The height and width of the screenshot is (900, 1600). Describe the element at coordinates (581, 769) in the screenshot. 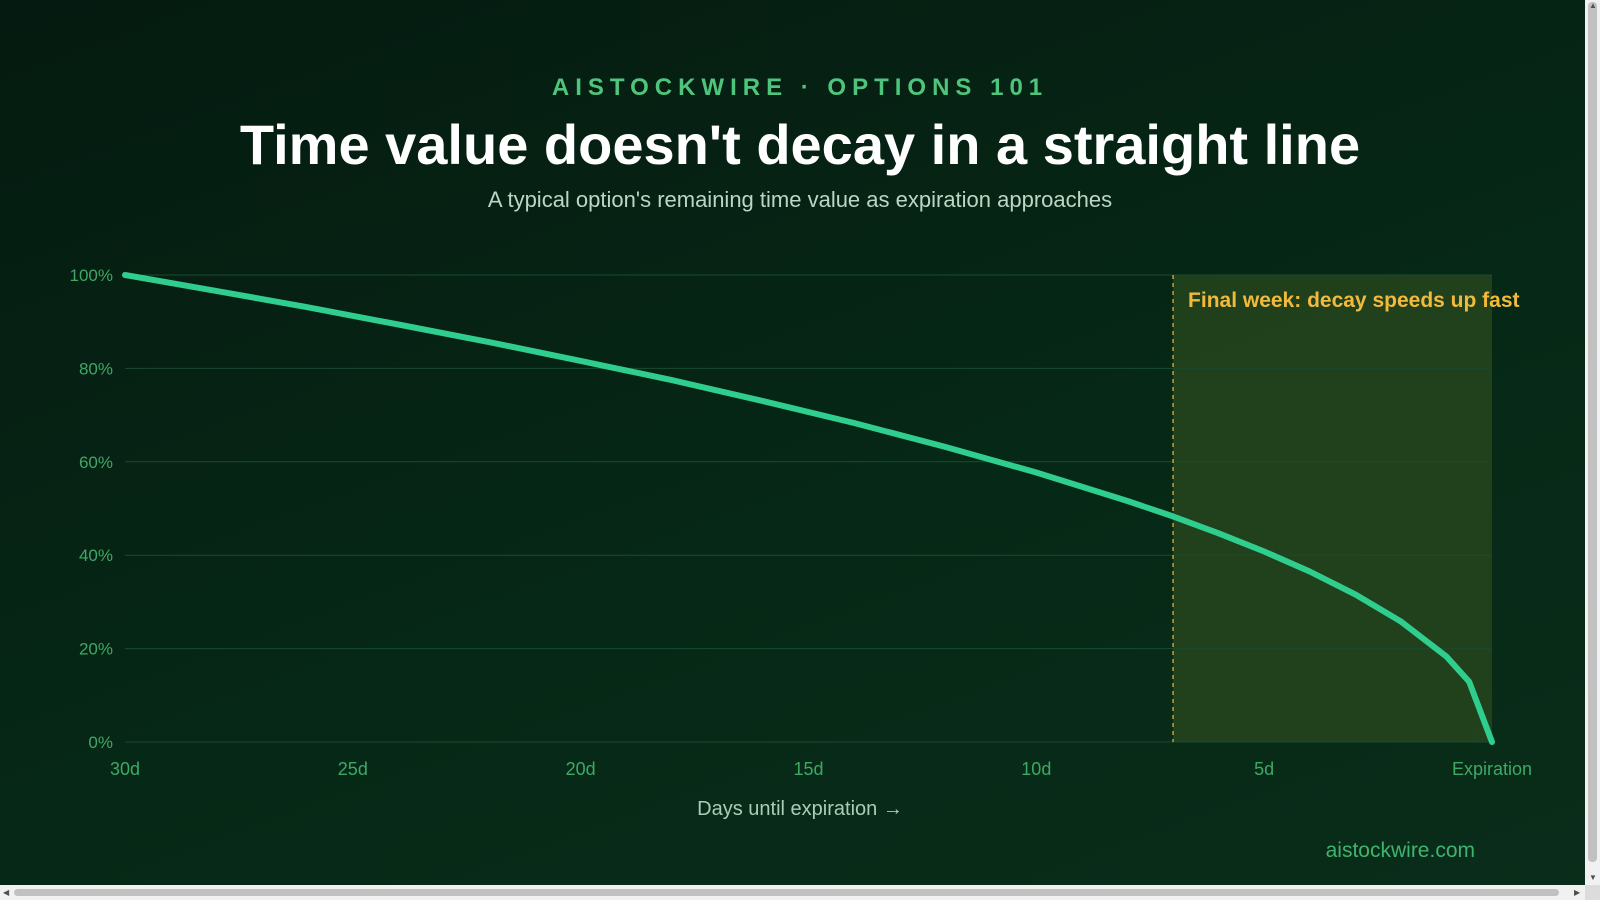

I see `x-tick-label: 20d` at that location.